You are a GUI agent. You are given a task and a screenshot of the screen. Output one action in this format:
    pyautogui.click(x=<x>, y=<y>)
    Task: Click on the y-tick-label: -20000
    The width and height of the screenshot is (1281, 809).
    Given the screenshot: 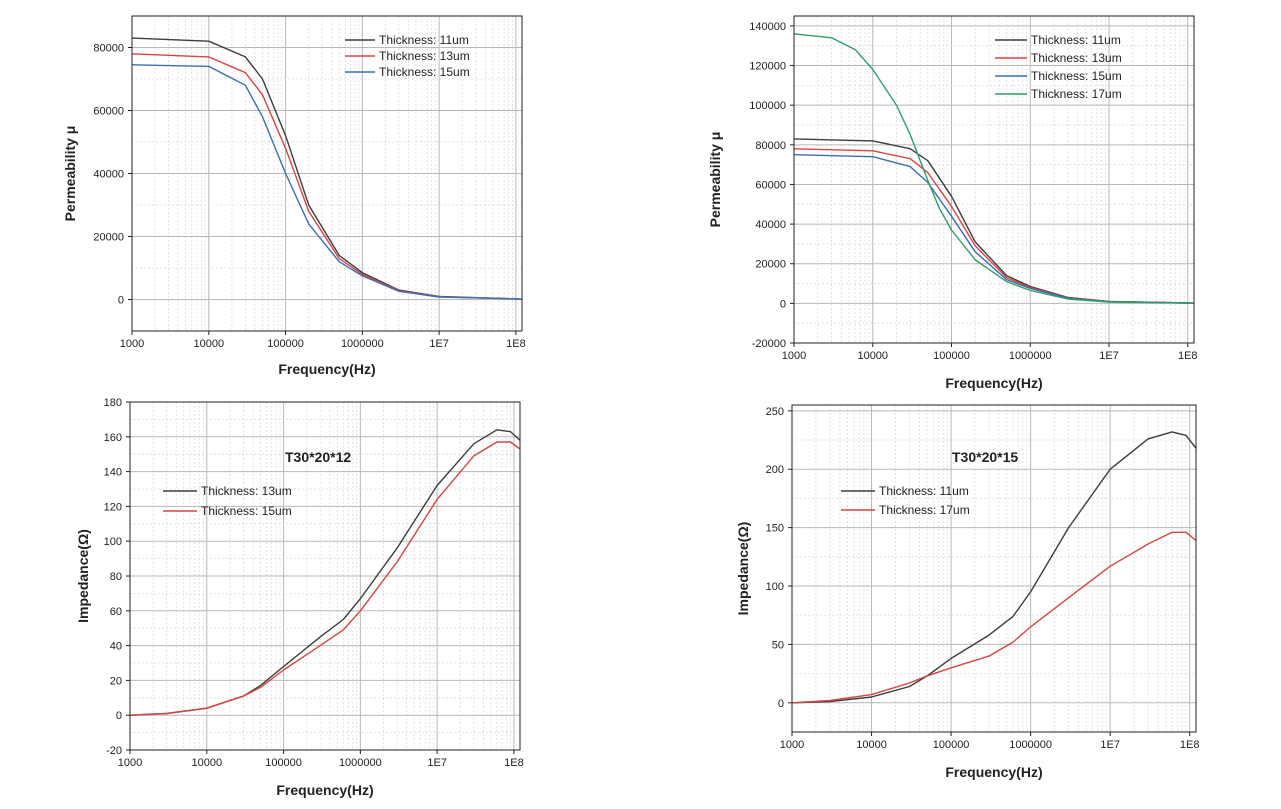 What is the action you would take?
    pyautogui.click(x=769, y=344)
    